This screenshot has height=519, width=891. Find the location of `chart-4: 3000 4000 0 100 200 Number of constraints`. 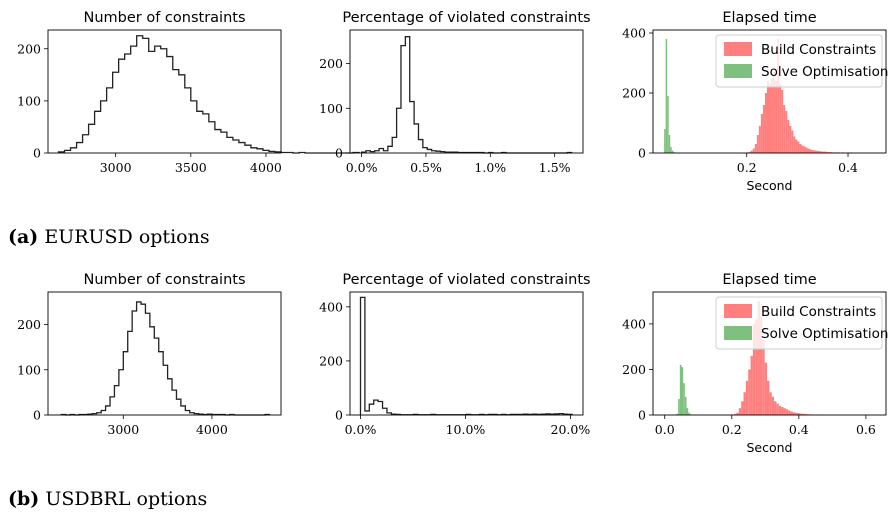

chart-4: 3000 4000 0 100 200 Number of constraints is located at coordinates (149, 354).